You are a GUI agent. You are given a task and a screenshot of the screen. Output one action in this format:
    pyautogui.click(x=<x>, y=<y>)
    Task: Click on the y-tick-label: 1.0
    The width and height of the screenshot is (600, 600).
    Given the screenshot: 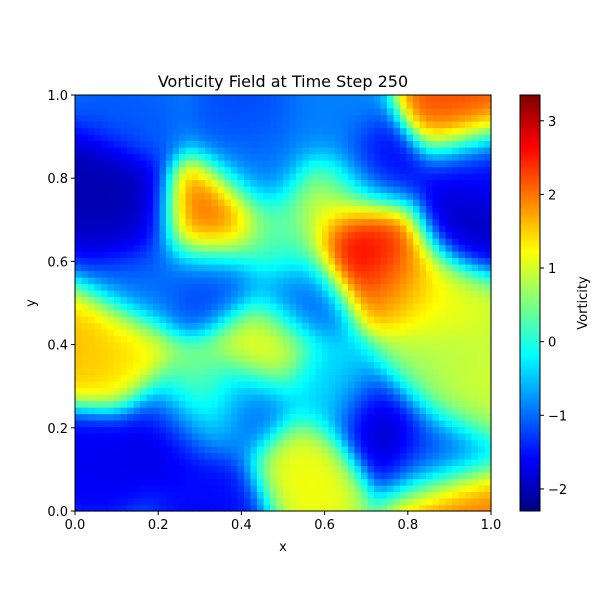 What is the action you would take?
    pyautogui.click(x=57, y=96)
    